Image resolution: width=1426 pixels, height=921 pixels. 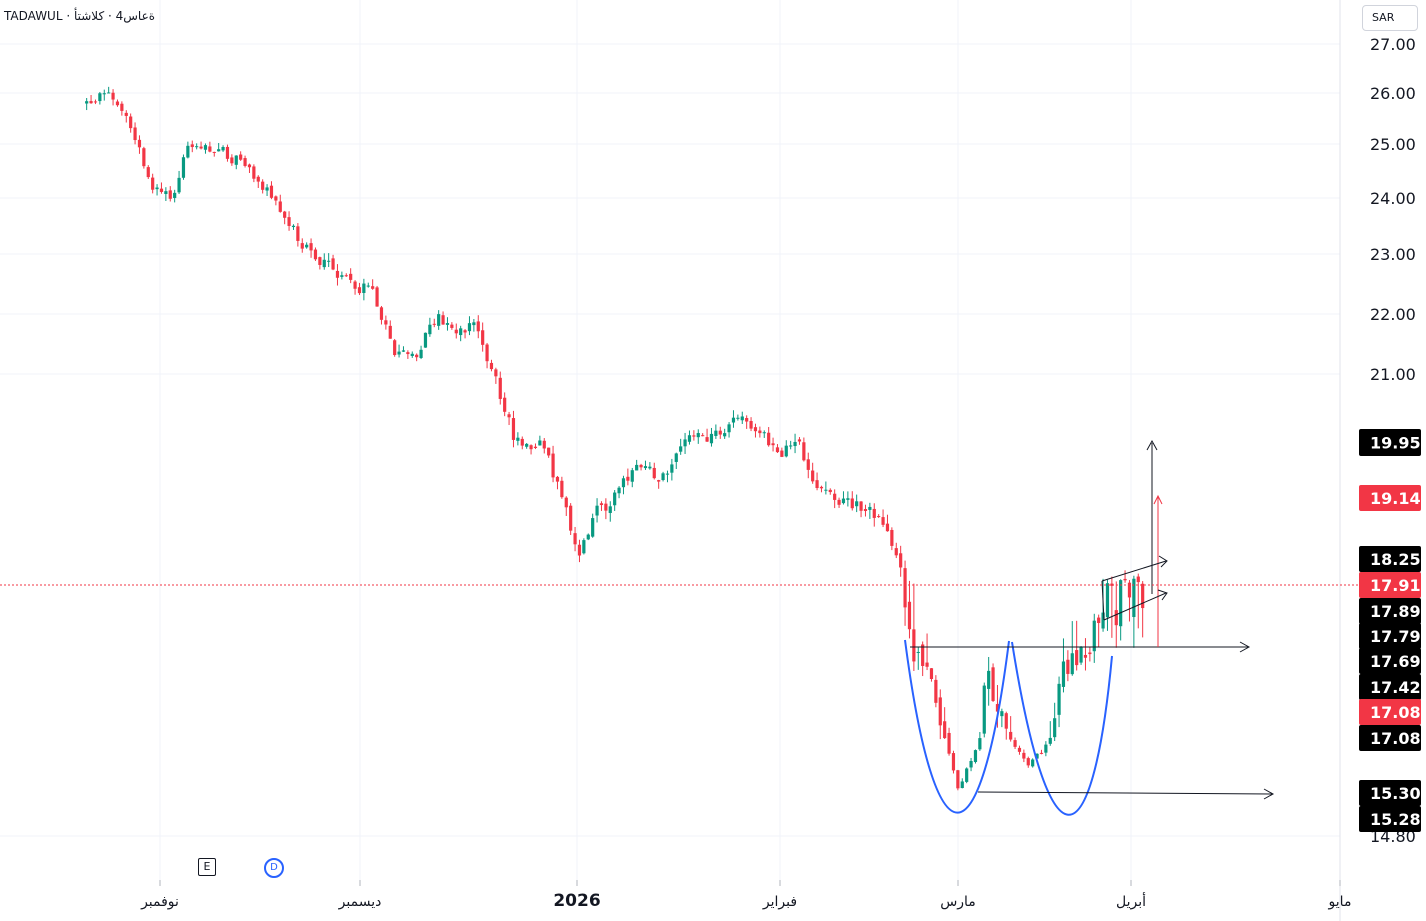 What do you see at coordinates (745, 895) in the screenshot?
I see `date-axis: نوفمبر ديسمبر 2026 فبراير مارس أبريل مايو` at bounding box center [745, 895].